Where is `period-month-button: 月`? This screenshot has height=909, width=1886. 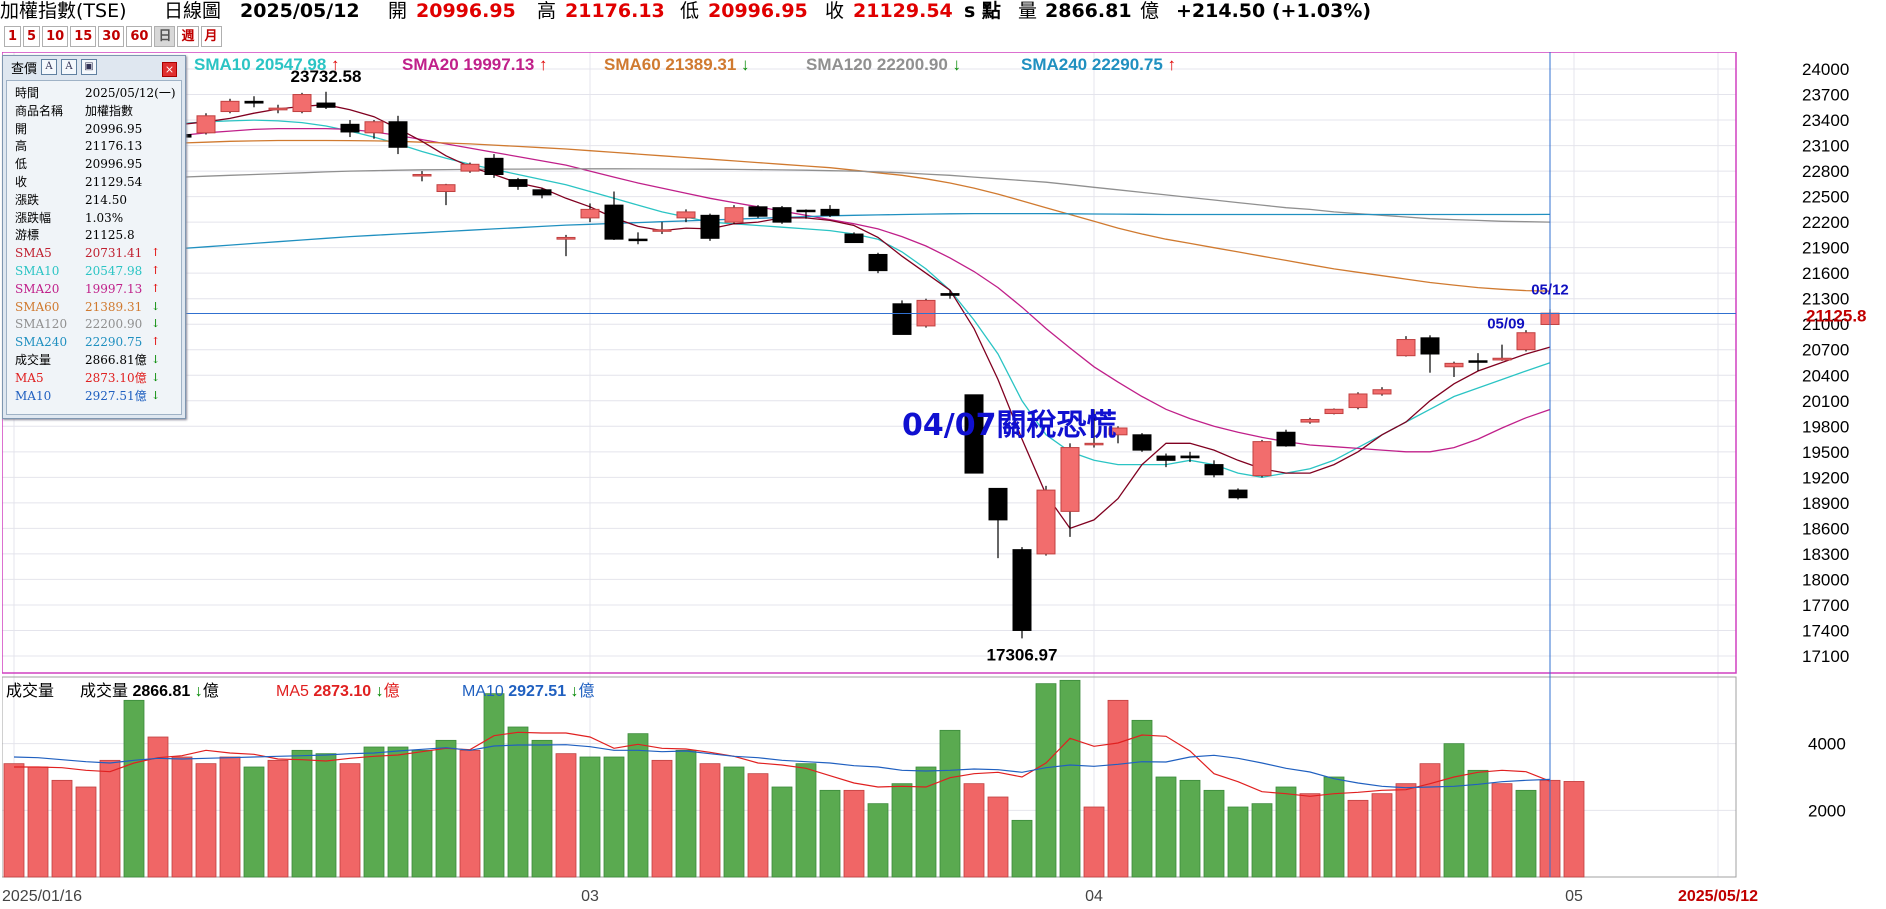 period-month-button: 月 is located at coordinates (211, 36).